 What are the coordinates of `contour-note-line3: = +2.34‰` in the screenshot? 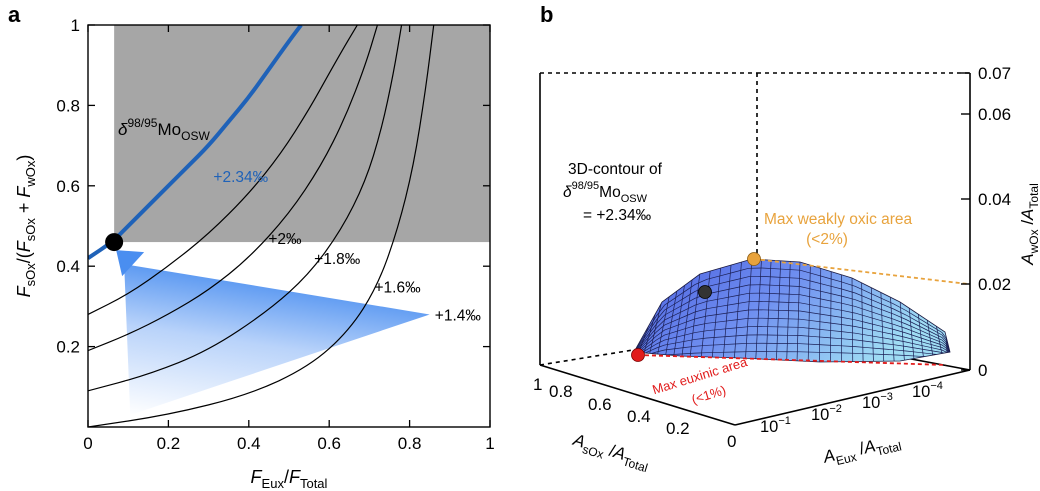 It's located at (617, 215).